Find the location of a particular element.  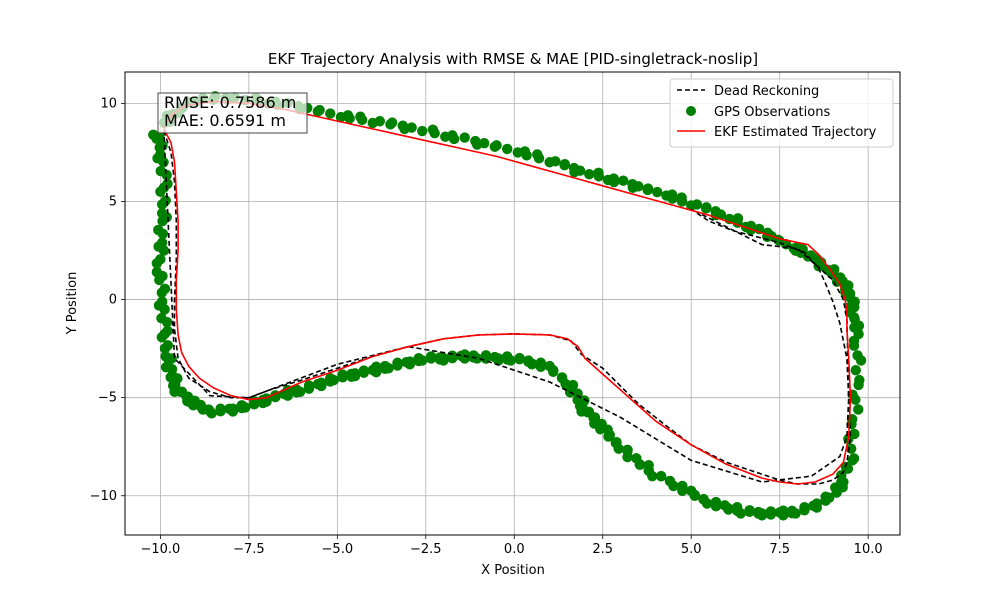

x-tick-label: 5.0 is located at coordinates (691, 549).